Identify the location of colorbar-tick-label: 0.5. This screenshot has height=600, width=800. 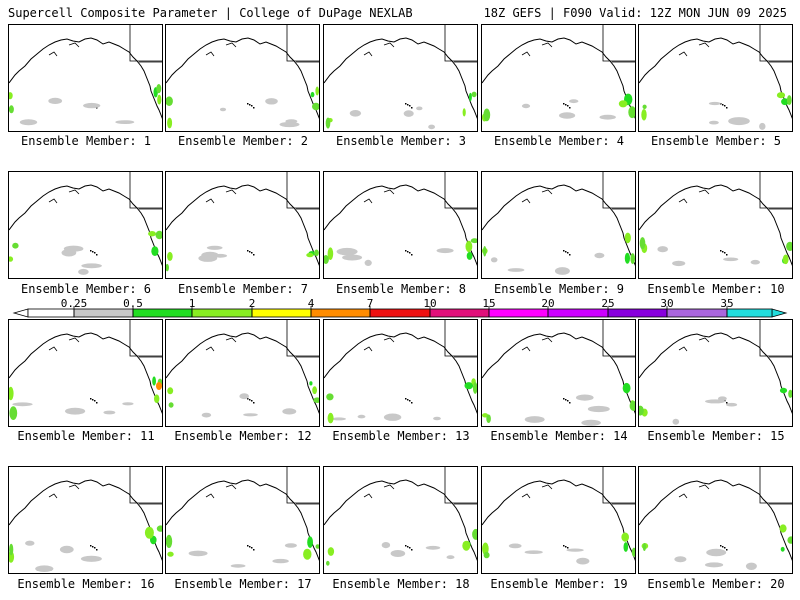
(133, 303).